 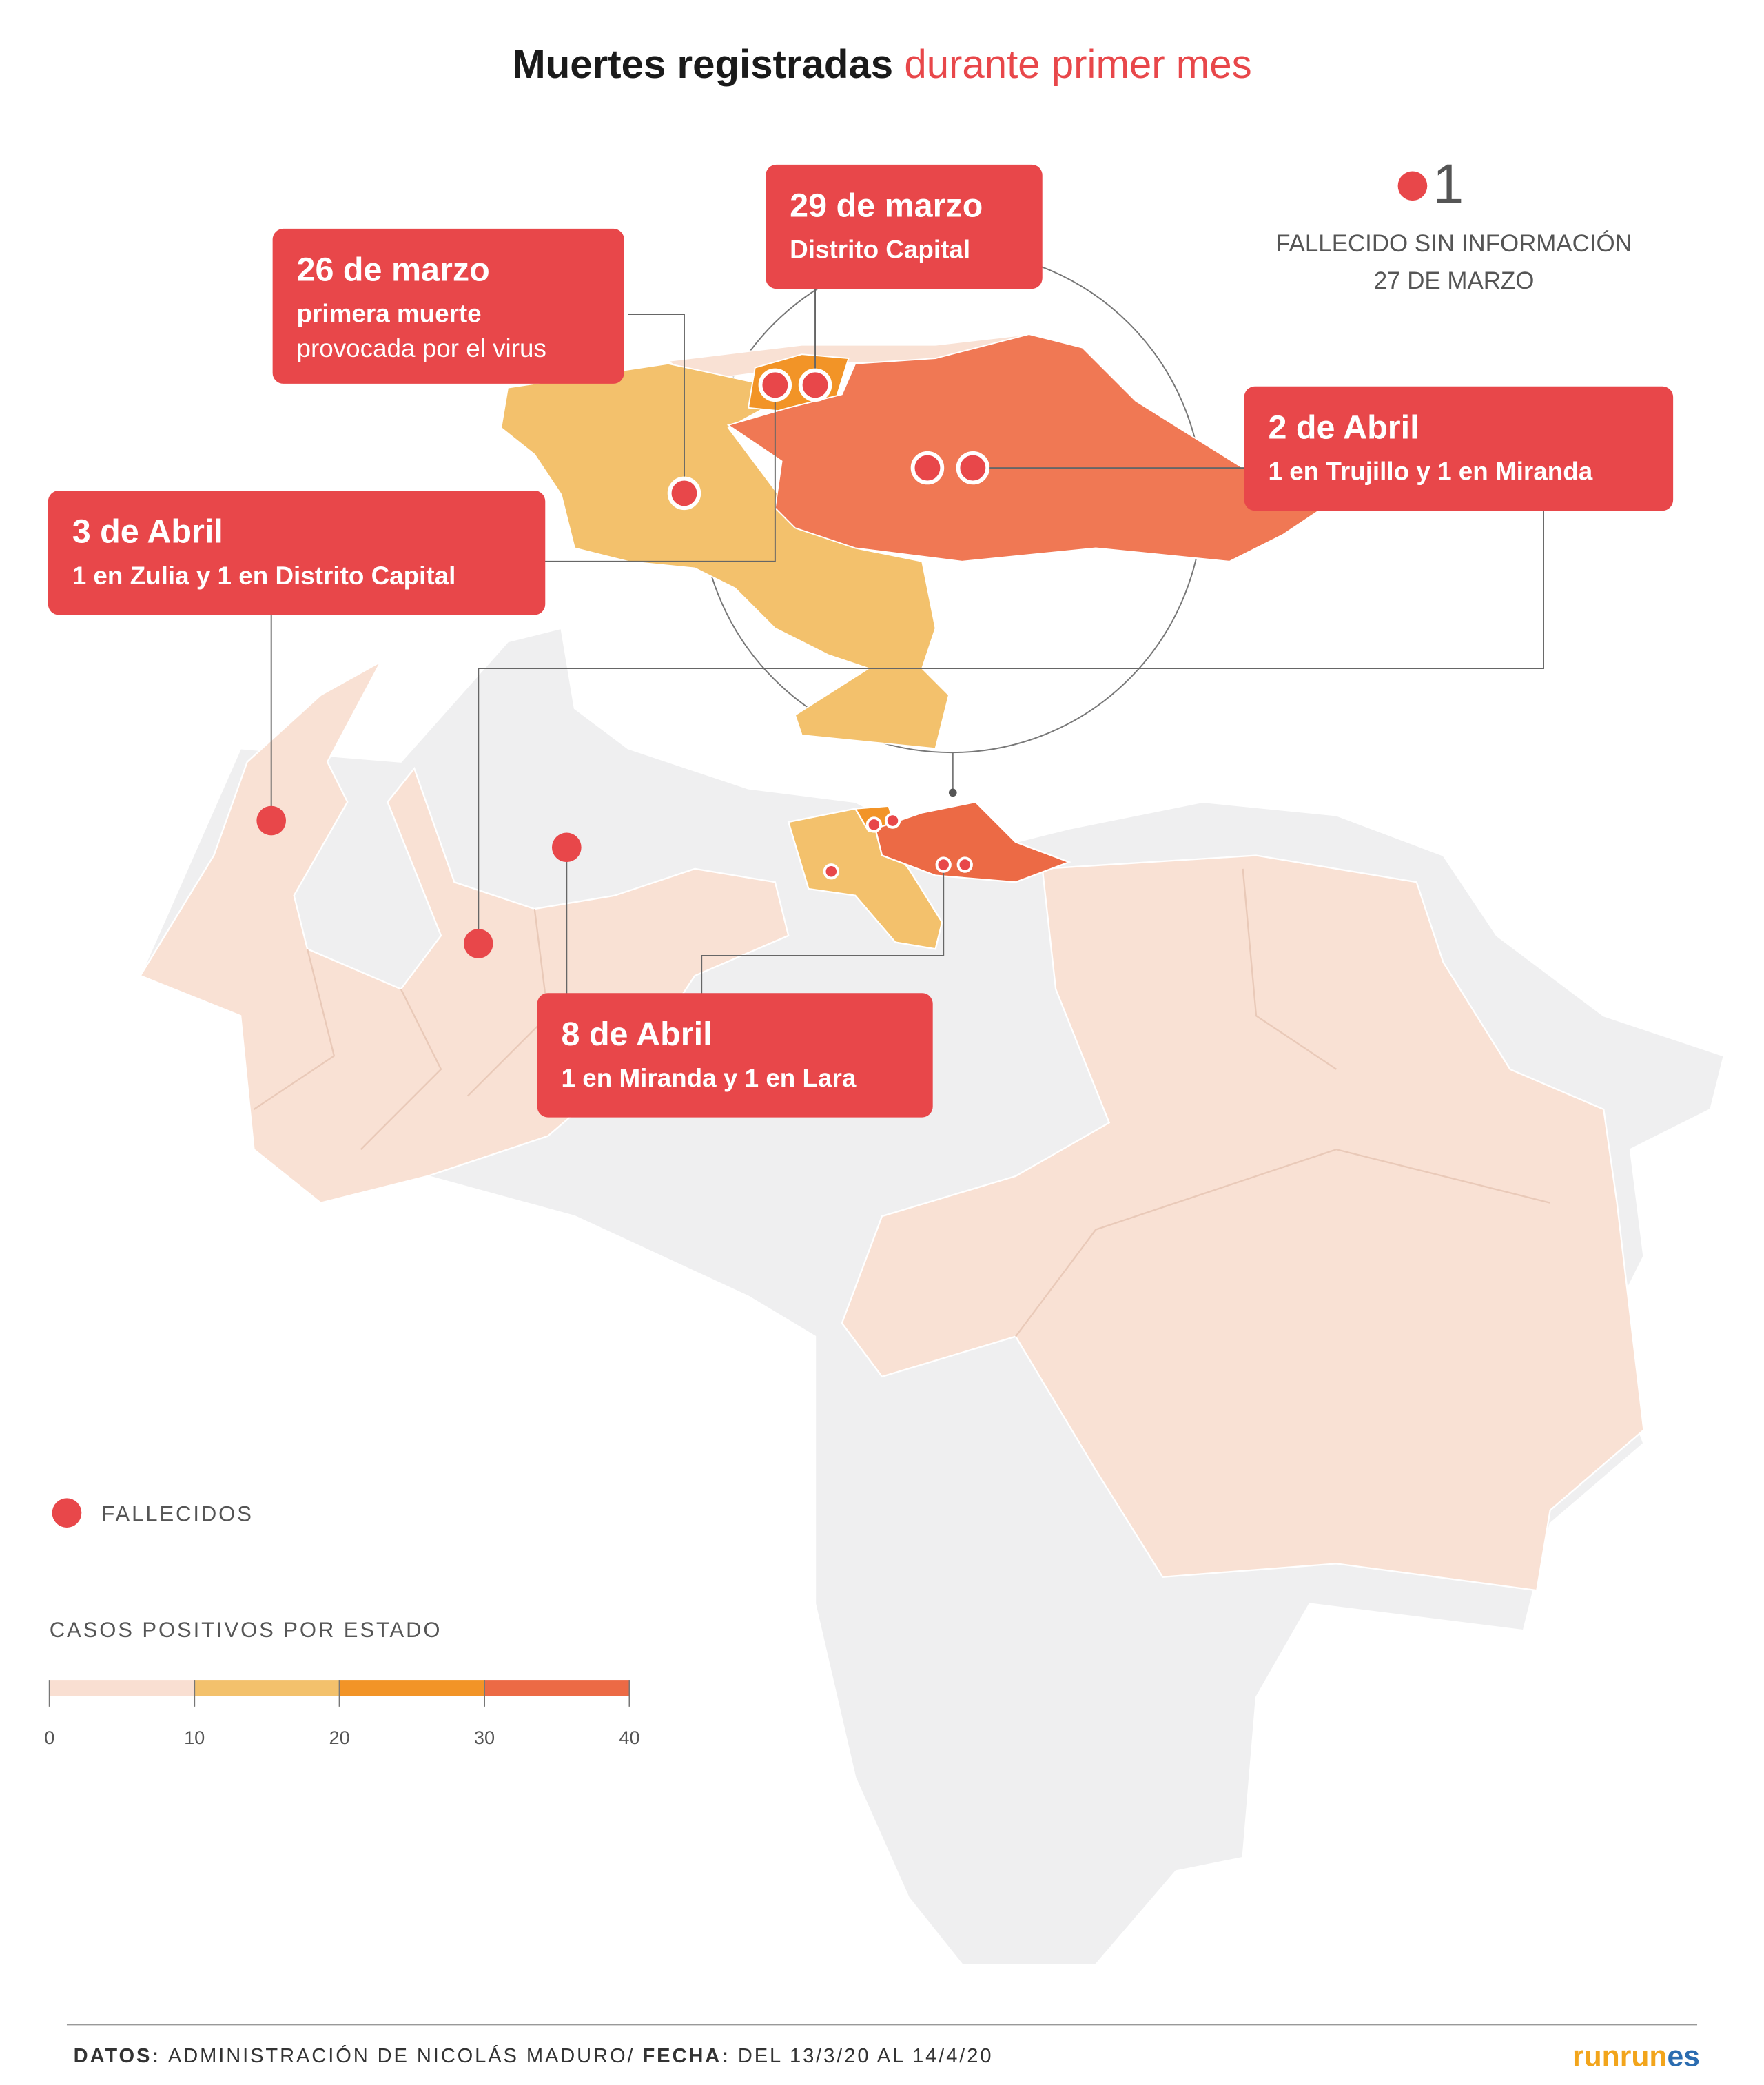 I want to click on inset-pointer-dot, so click(x=952, y=792).